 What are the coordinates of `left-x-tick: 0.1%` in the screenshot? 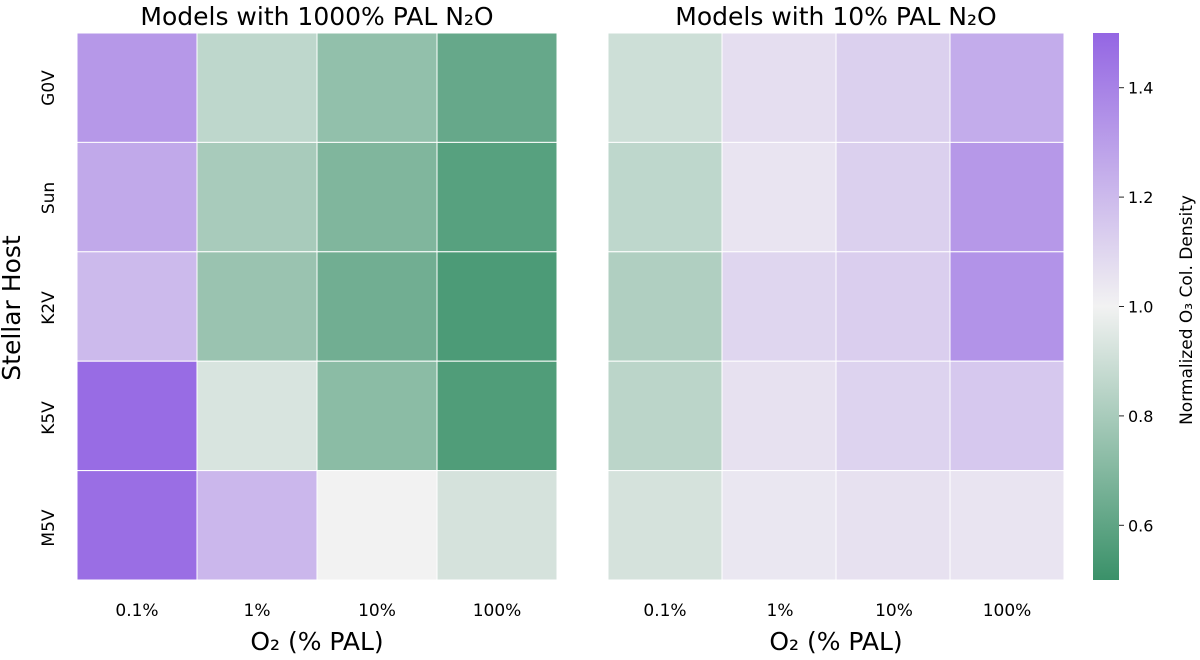 It's located at (136, 611).